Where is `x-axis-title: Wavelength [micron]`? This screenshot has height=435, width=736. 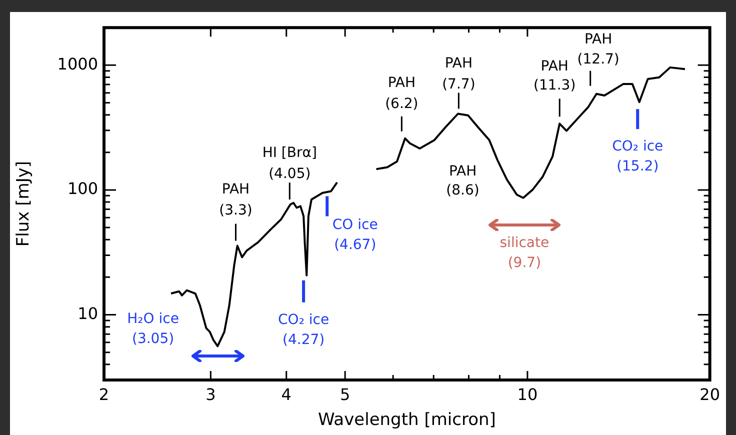
x-axis-title: Wavelength [micron] is located at coordinates (407, 420).